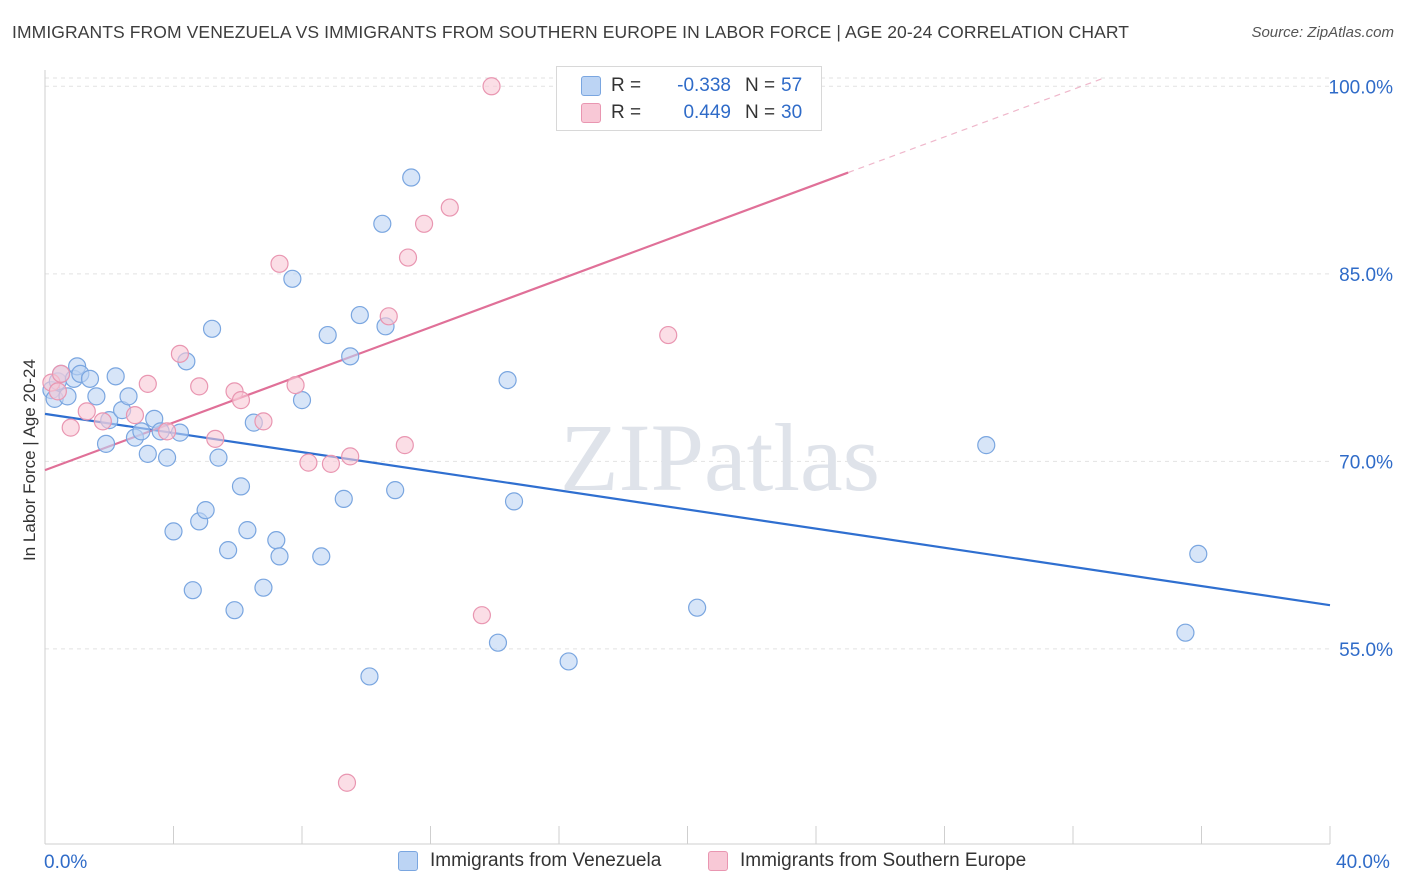 The width and height of the screenshot is (1406, 892). Describe the element at coordinates (1322, 32) in the screenshot. I see `source-note: Source: ZipAtlas.com` at that location.